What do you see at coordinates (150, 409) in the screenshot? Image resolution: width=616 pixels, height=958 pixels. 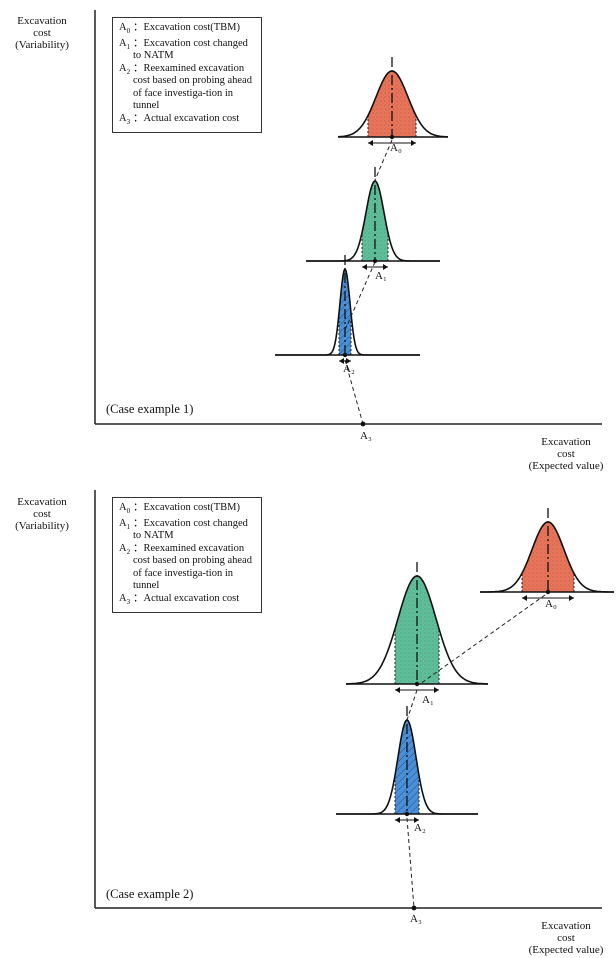 I see `panel1-case-label: (Case example 1)` at bounding box center [150, 409].